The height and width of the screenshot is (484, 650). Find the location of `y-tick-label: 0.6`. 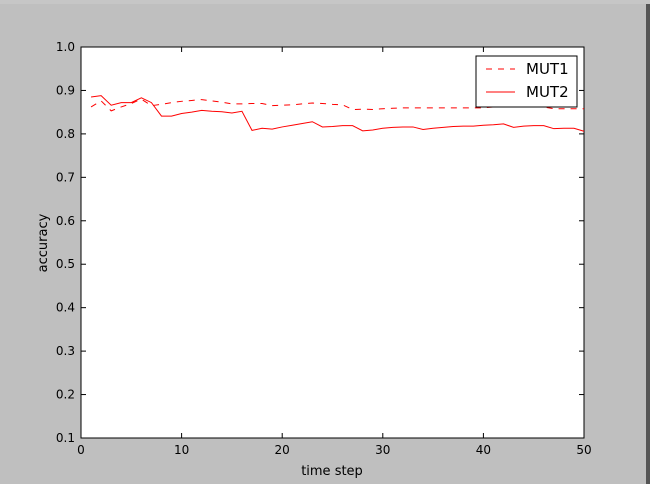

y-tick-label: 0.6 is located at coordinates (65, 221).